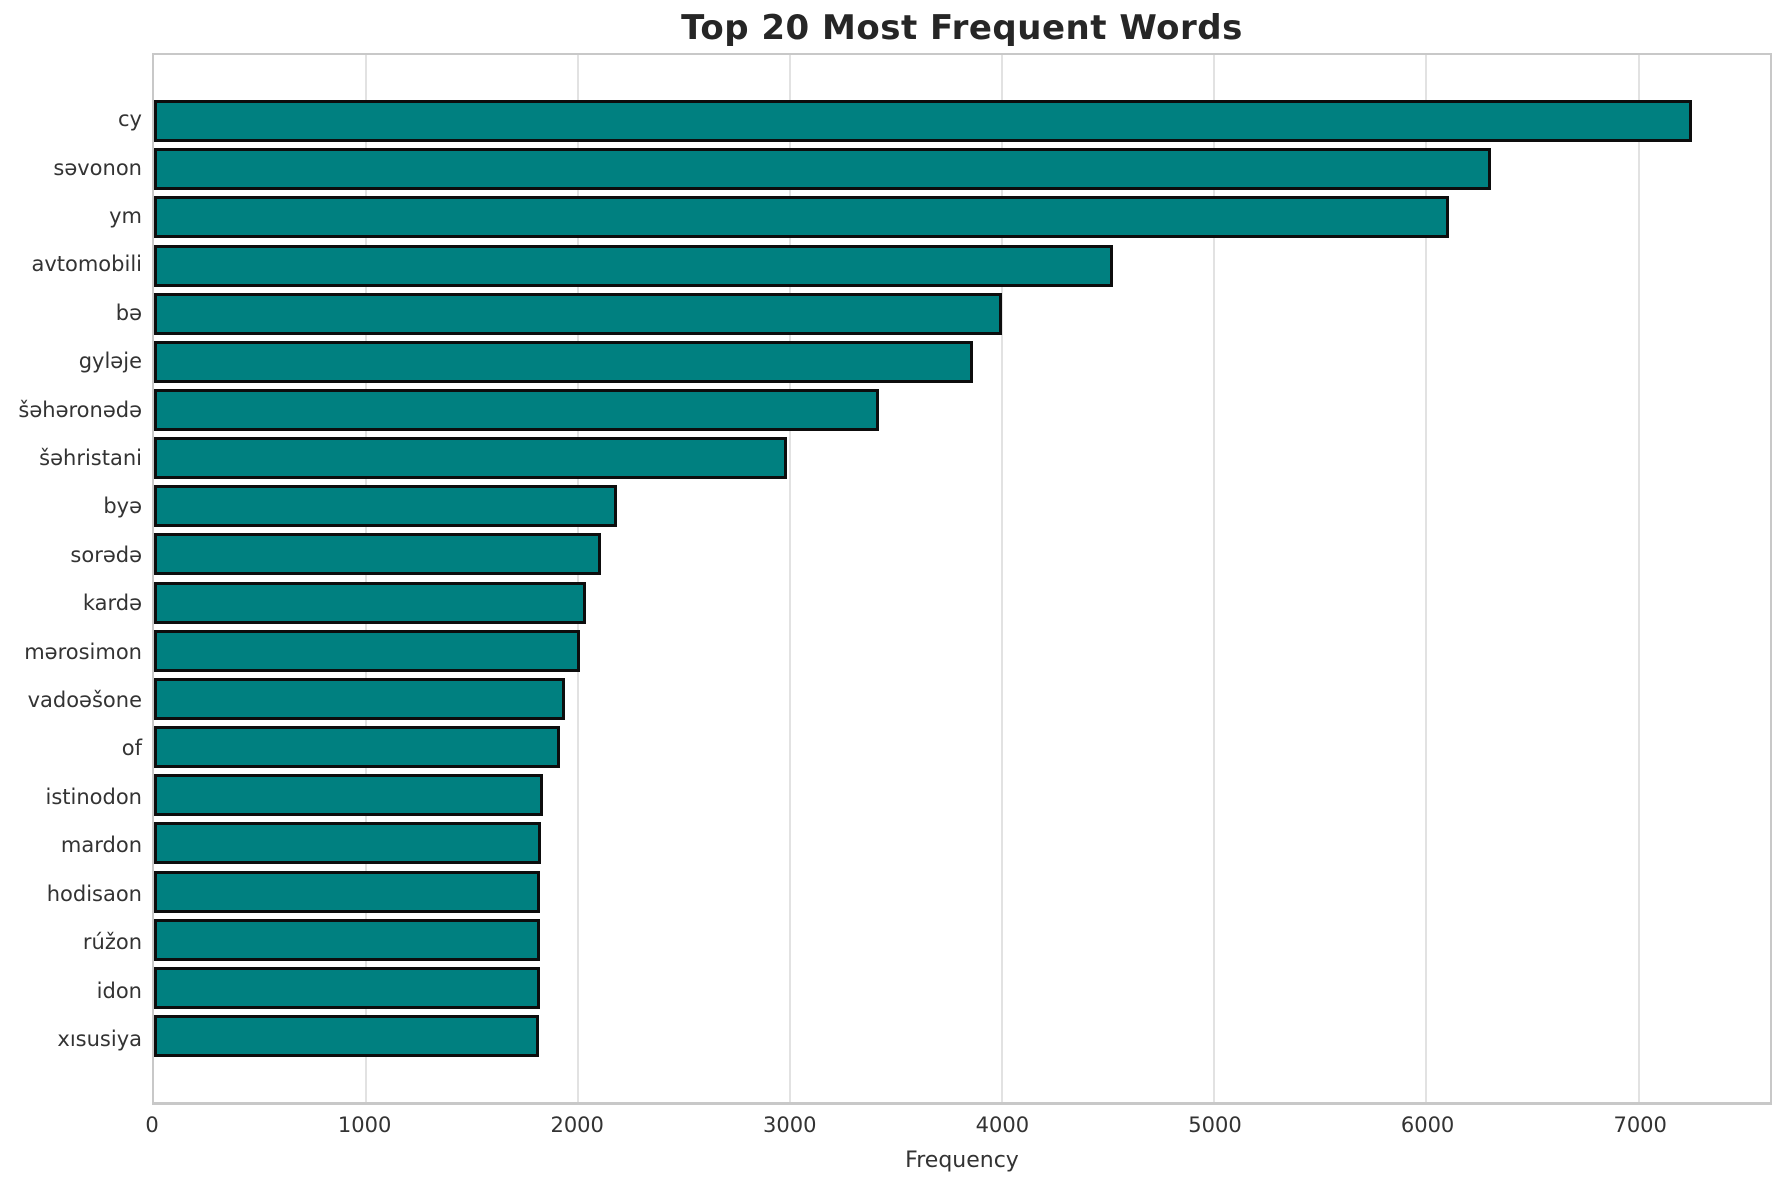 This screenshot has width=1785, height=1185. What do you see at coordinates (84, 700) in the screenshot?
I see `y-tick-label: vadoəšone` at bounding box center [84, 700].